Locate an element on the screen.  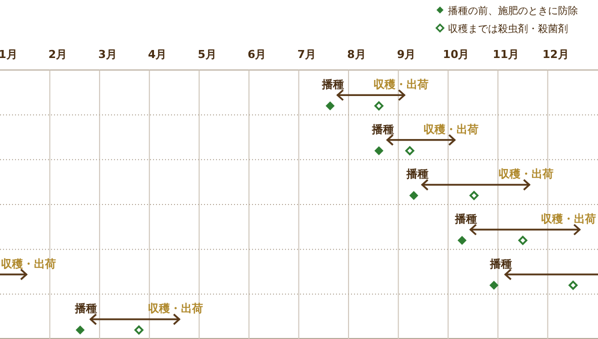
x-tick-label: 10月 is located at coordinates (456, 54).